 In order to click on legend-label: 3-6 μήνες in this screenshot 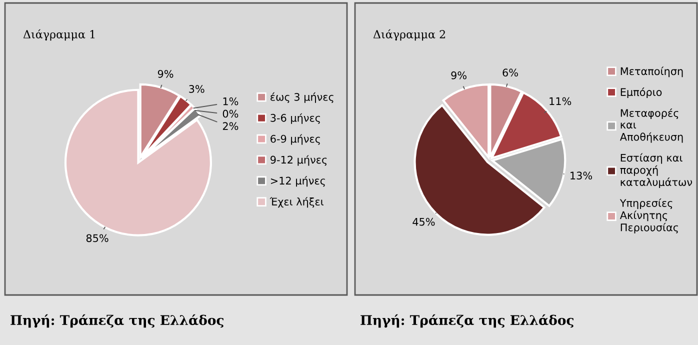, I will do `click(295, 118)`.